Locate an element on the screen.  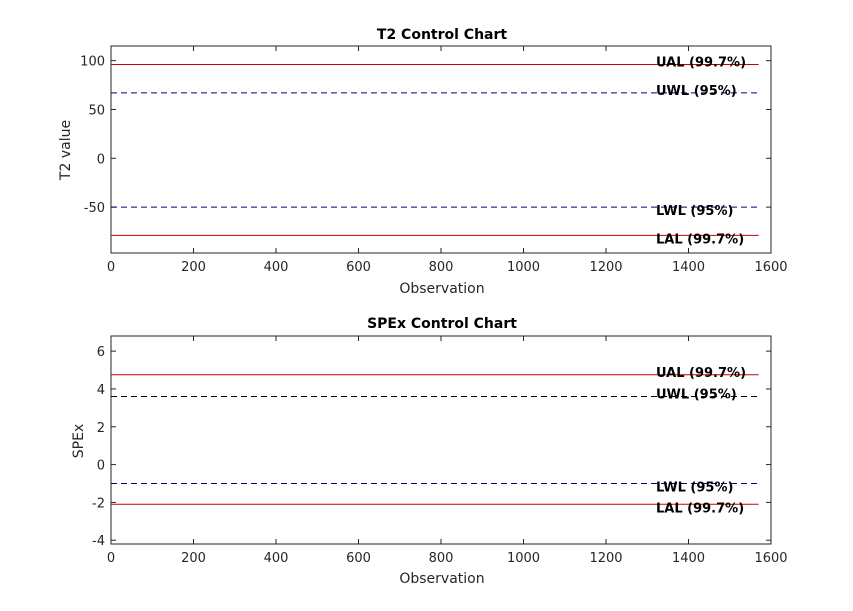
y-axis-label: T2 value is located at coordinates (66, 150).